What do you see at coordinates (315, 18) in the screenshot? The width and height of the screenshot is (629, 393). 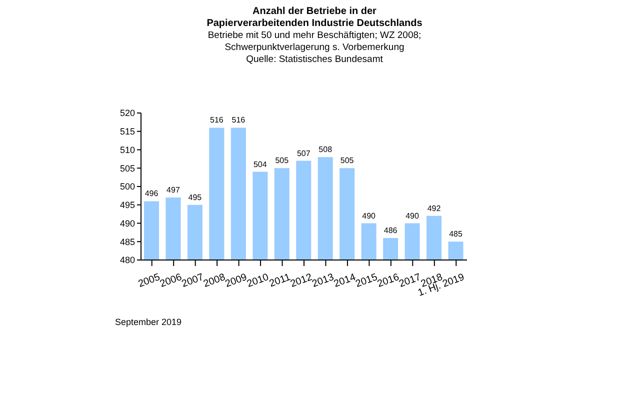 I see `chart-title: Anzahl der Betriebe in der Papierverarbeitenden Industrie Deutschlands` at bounding box center [315, 18].